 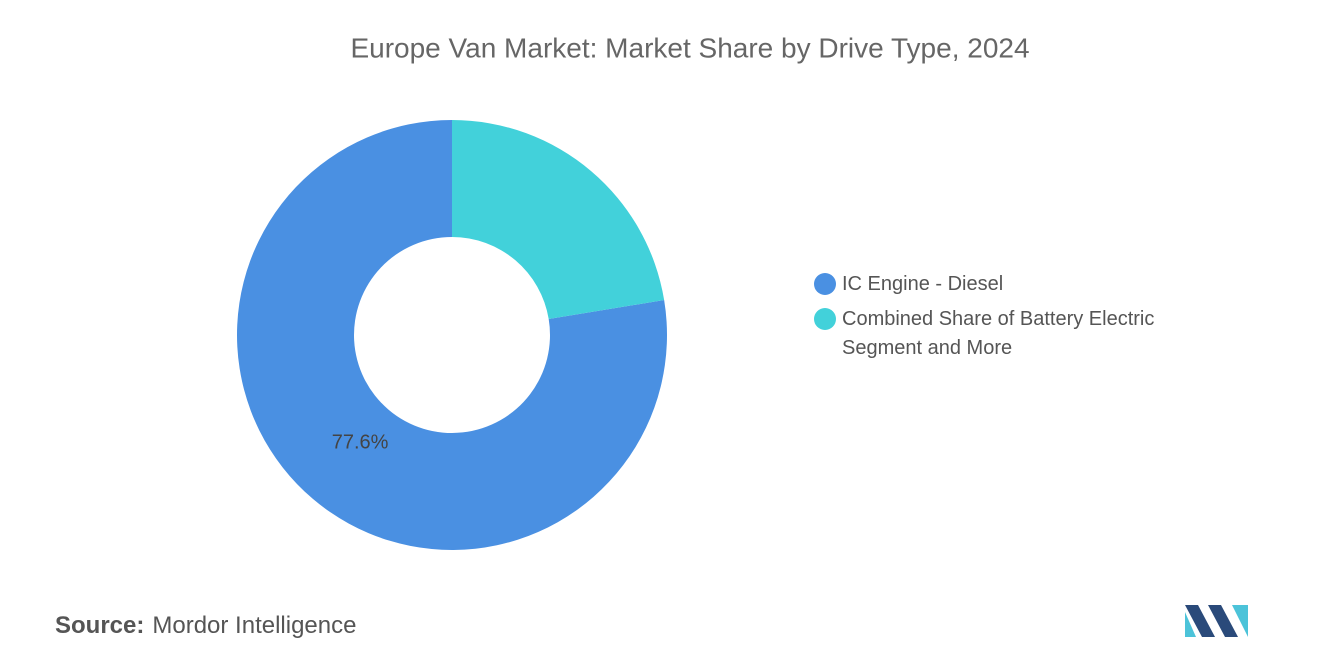 What do you see at coordinates (923, 284) in the screenshot?
I see `legend-label: IC Engine - Diesel` at bounding box center [923, 284].